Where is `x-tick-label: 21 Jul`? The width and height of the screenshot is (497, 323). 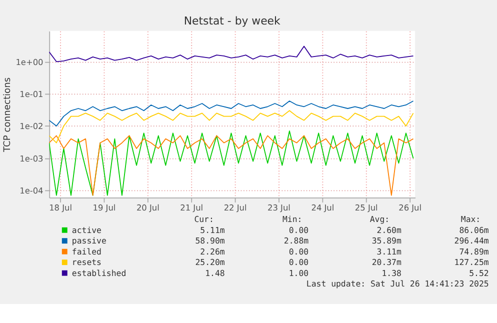 x-tick-label: 21 Jul is located at coordinates (192, 207).